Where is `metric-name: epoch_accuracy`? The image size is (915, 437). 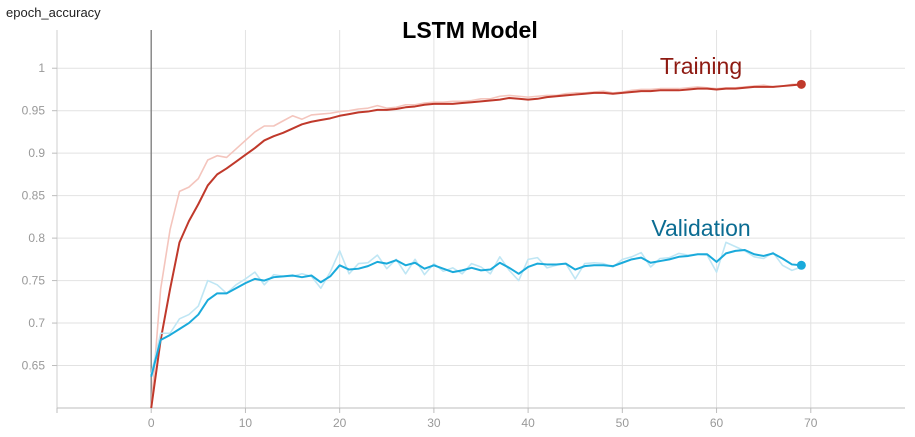 metric-name: epoch_accuracy is located at coordinates (53, 12).